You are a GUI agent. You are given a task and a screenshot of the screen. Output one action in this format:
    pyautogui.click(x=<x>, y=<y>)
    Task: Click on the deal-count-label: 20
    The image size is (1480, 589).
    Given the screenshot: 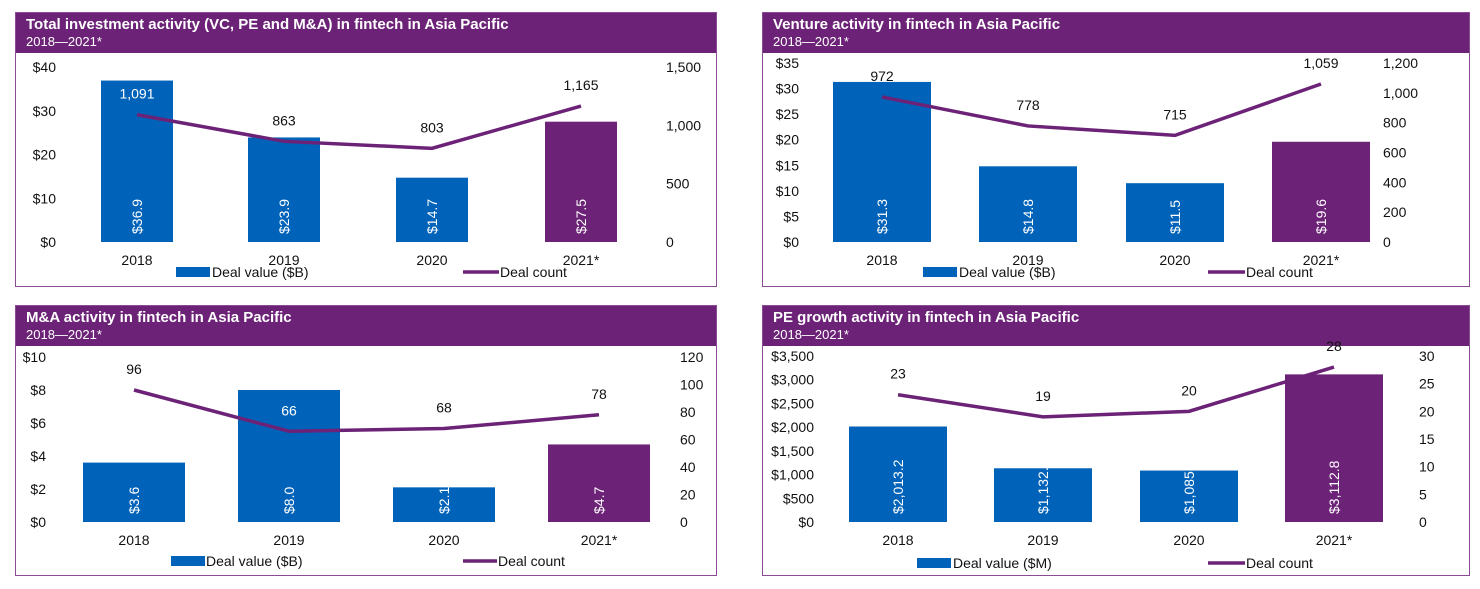 What is the action you would take?
    pyautogui.click(x=1189, y=390)
    